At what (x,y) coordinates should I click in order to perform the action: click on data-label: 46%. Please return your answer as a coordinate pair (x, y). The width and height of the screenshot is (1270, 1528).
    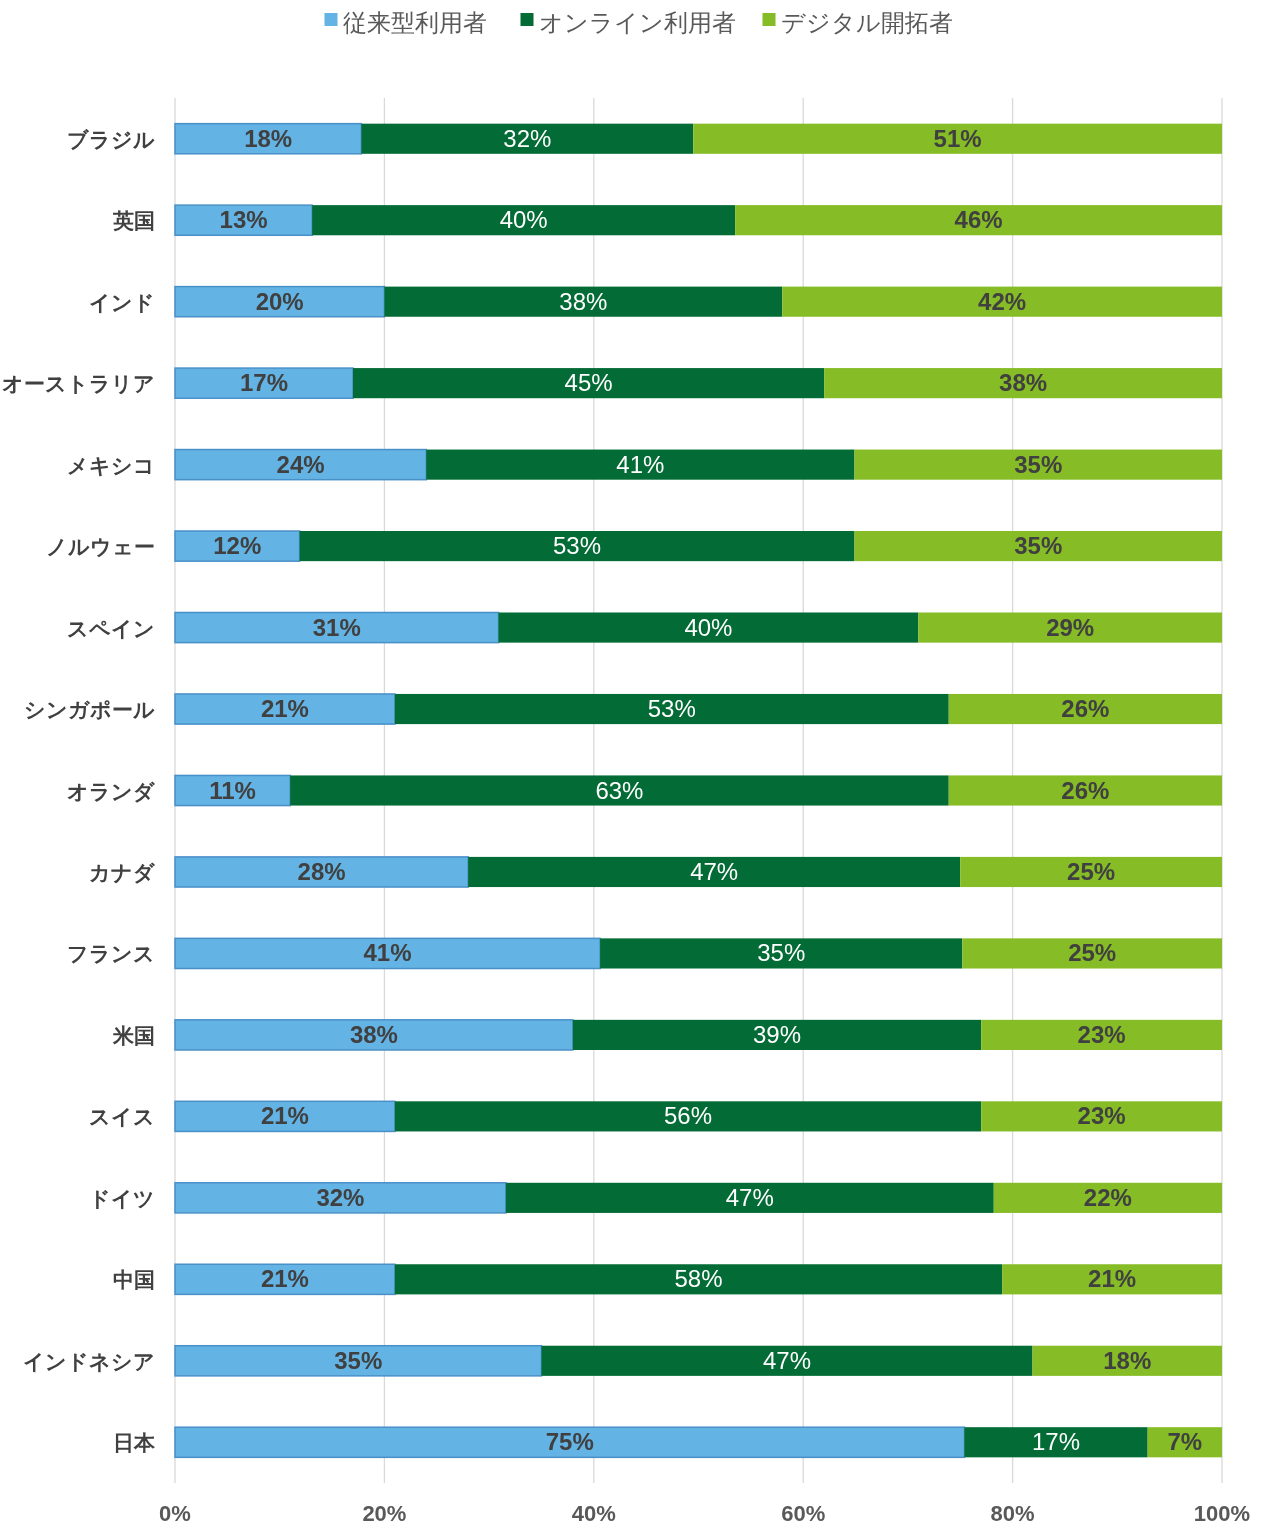
    Looking at the image, I should click on (978, 220).